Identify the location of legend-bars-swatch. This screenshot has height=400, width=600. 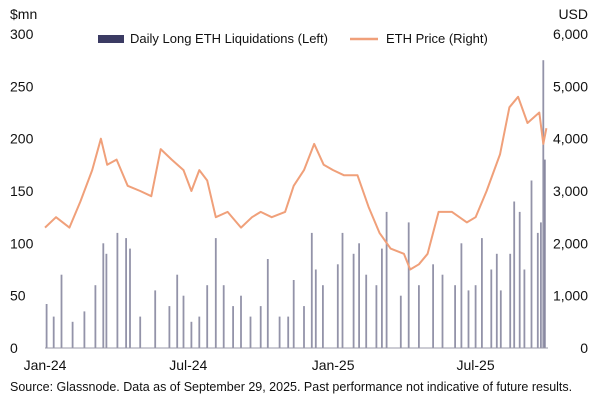
(111, 39).